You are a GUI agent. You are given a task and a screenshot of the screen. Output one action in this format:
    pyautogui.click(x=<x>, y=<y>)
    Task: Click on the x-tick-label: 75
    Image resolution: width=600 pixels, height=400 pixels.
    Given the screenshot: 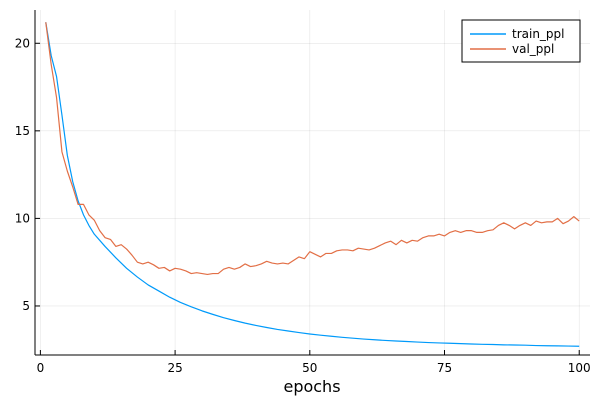 What is the action you would take?
    pyautogui.click(x=444, y=368)
    